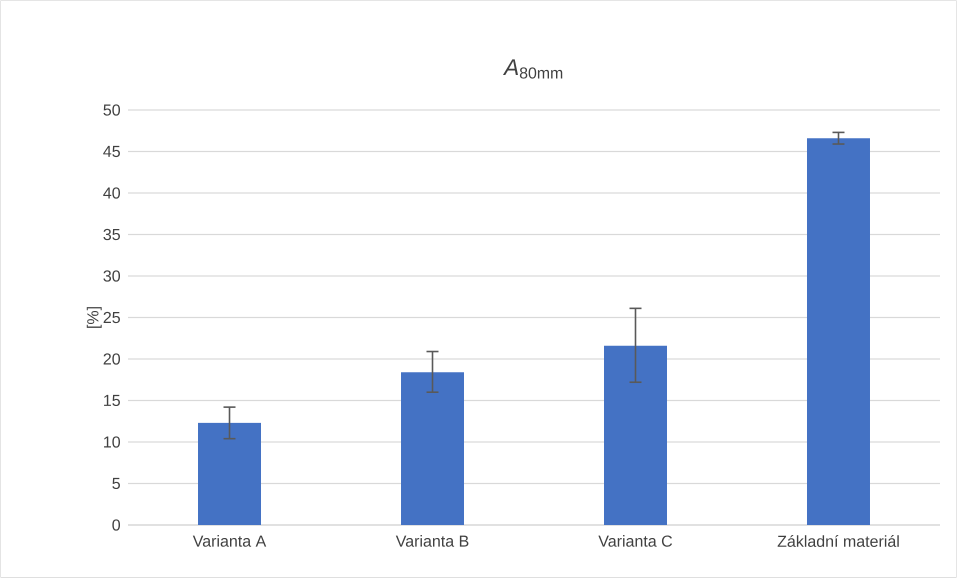 The height and width of the screenshot is (578, 957). Describe the element at coordinates (112, 400) in the screenshot. I see `y-tick-label: 15` at that location.